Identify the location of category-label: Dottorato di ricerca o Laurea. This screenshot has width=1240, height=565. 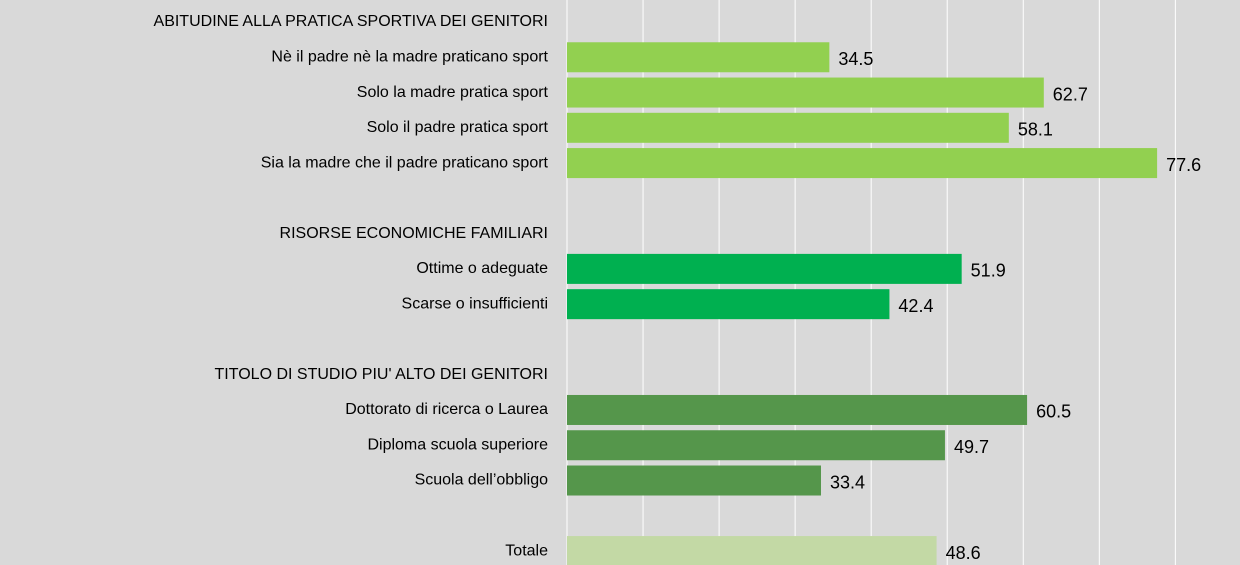
(446, 409).